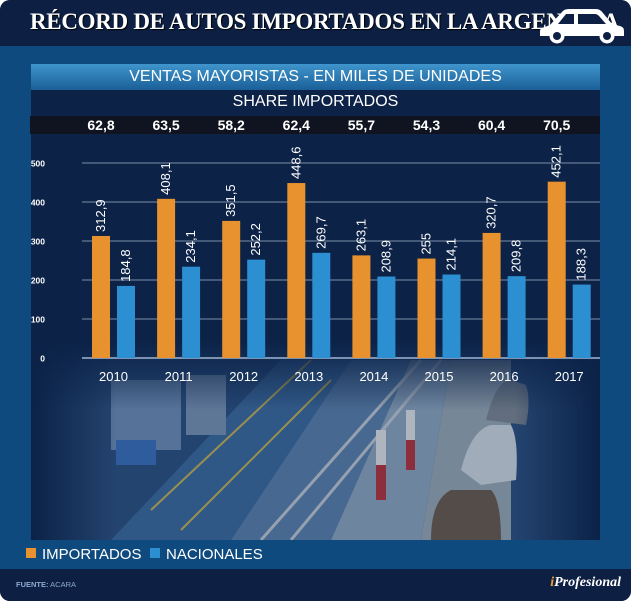 The image size is (631, 601). I want to click on bar-value-label: 312,9, so click(100, 215).